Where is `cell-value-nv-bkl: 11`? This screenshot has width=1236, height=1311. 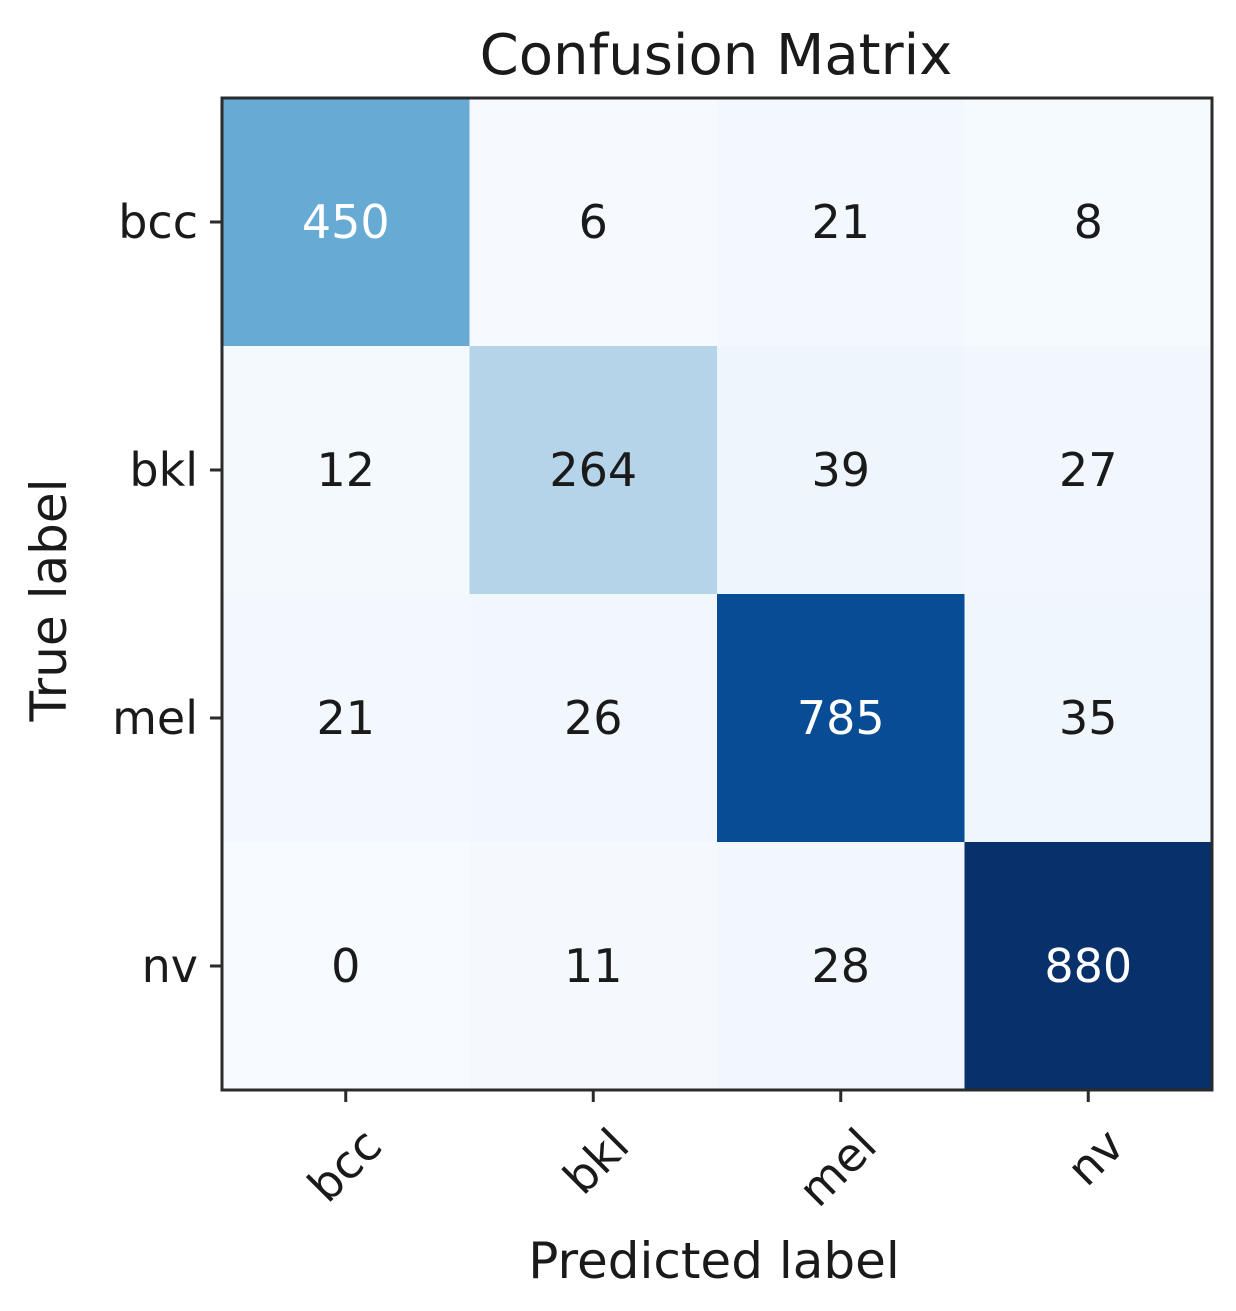
cell-value-nv-bkl: 11 is located at coordinates (593, 966).